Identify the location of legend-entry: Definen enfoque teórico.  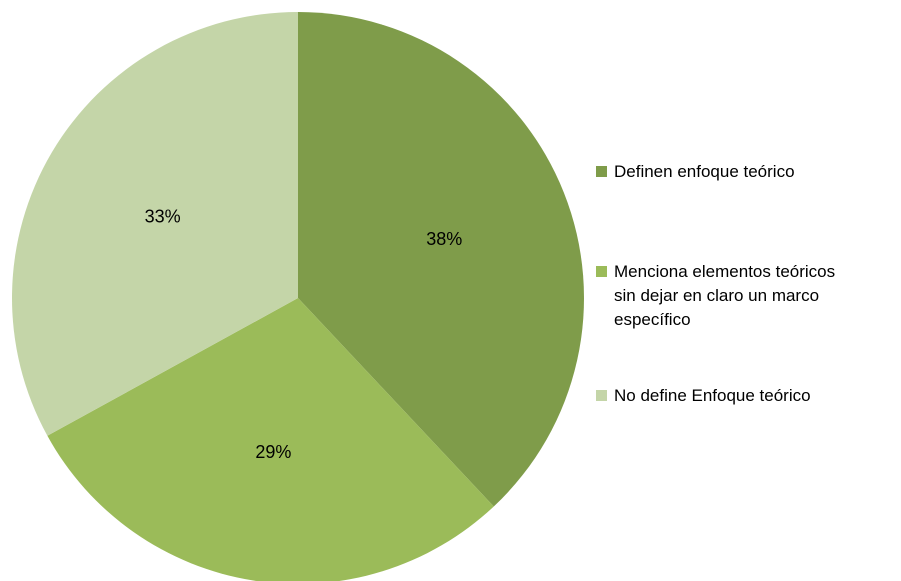
(695, 172).